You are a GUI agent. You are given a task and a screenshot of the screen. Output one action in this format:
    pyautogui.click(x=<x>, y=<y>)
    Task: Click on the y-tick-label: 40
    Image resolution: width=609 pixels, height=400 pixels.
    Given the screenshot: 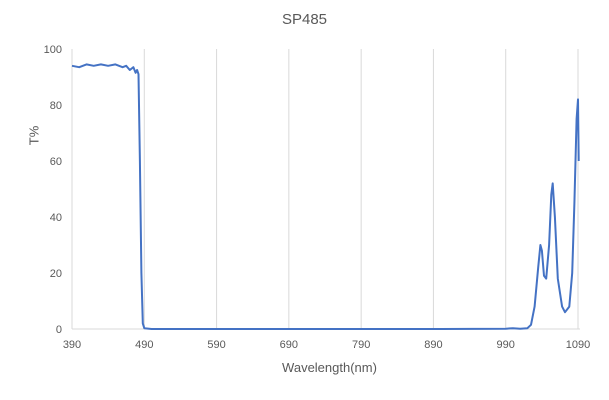 What is the action you would take?
    pyautogui.click(x=56, y=218)
    